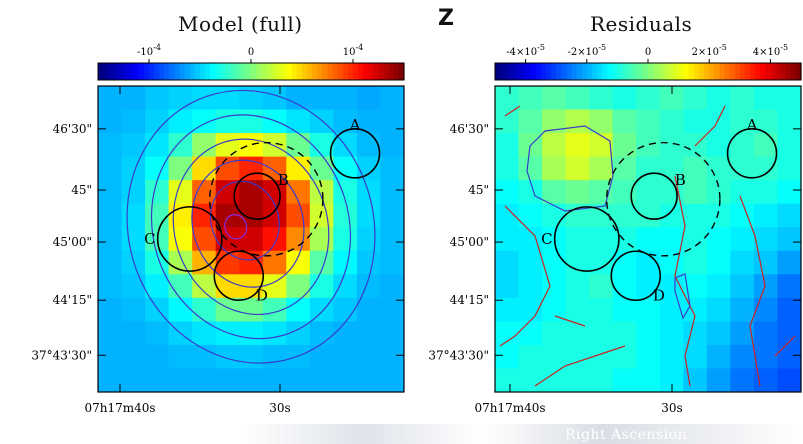 This screenshot has height=444, width=803. Describe the element at coordinates (709, 50) in the screenshot. I see `colorbar-tick-label: 2×10⁻⁵` at that location.